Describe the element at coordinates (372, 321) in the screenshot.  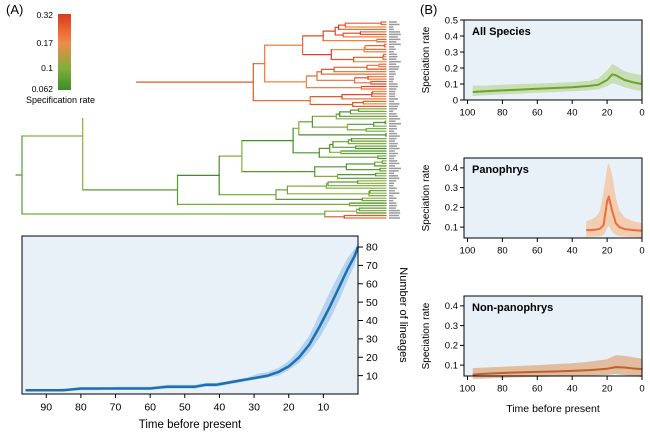
I see `y-tick-label: 40` at that location.